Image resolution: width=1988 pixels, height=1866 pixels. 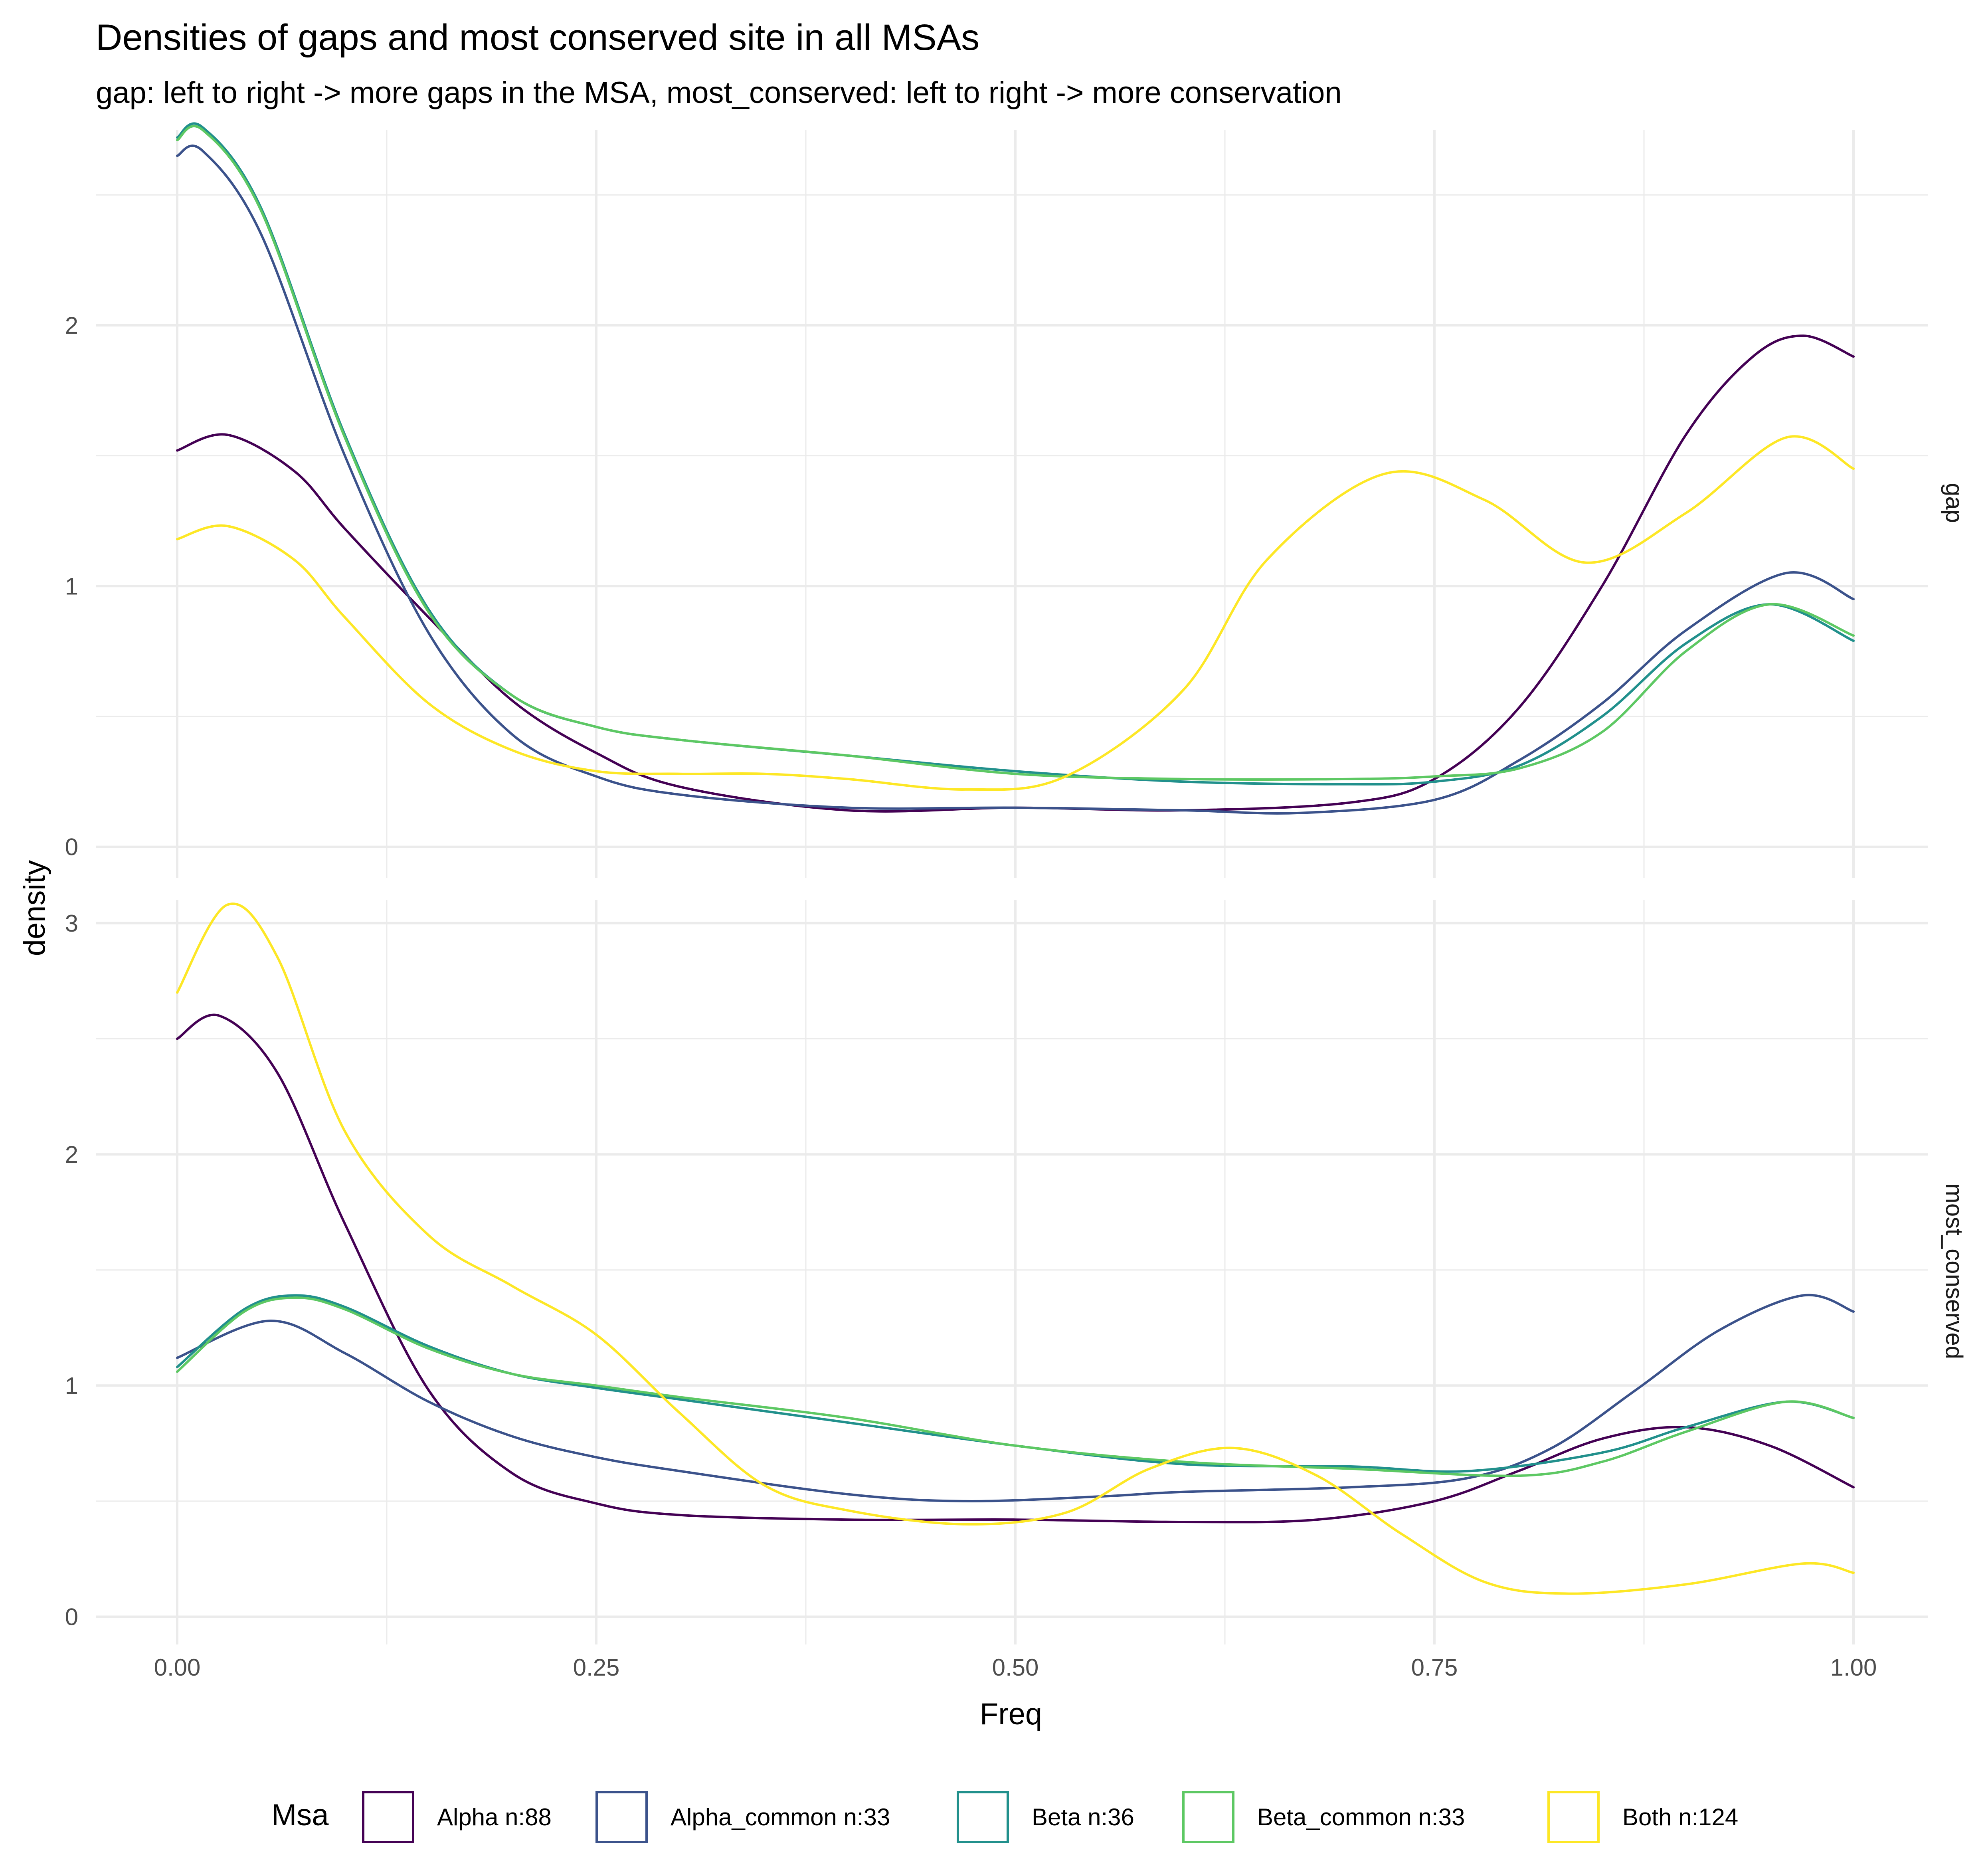 I want to click on density-curve-beta-common, so click(x=1015, y=1386).